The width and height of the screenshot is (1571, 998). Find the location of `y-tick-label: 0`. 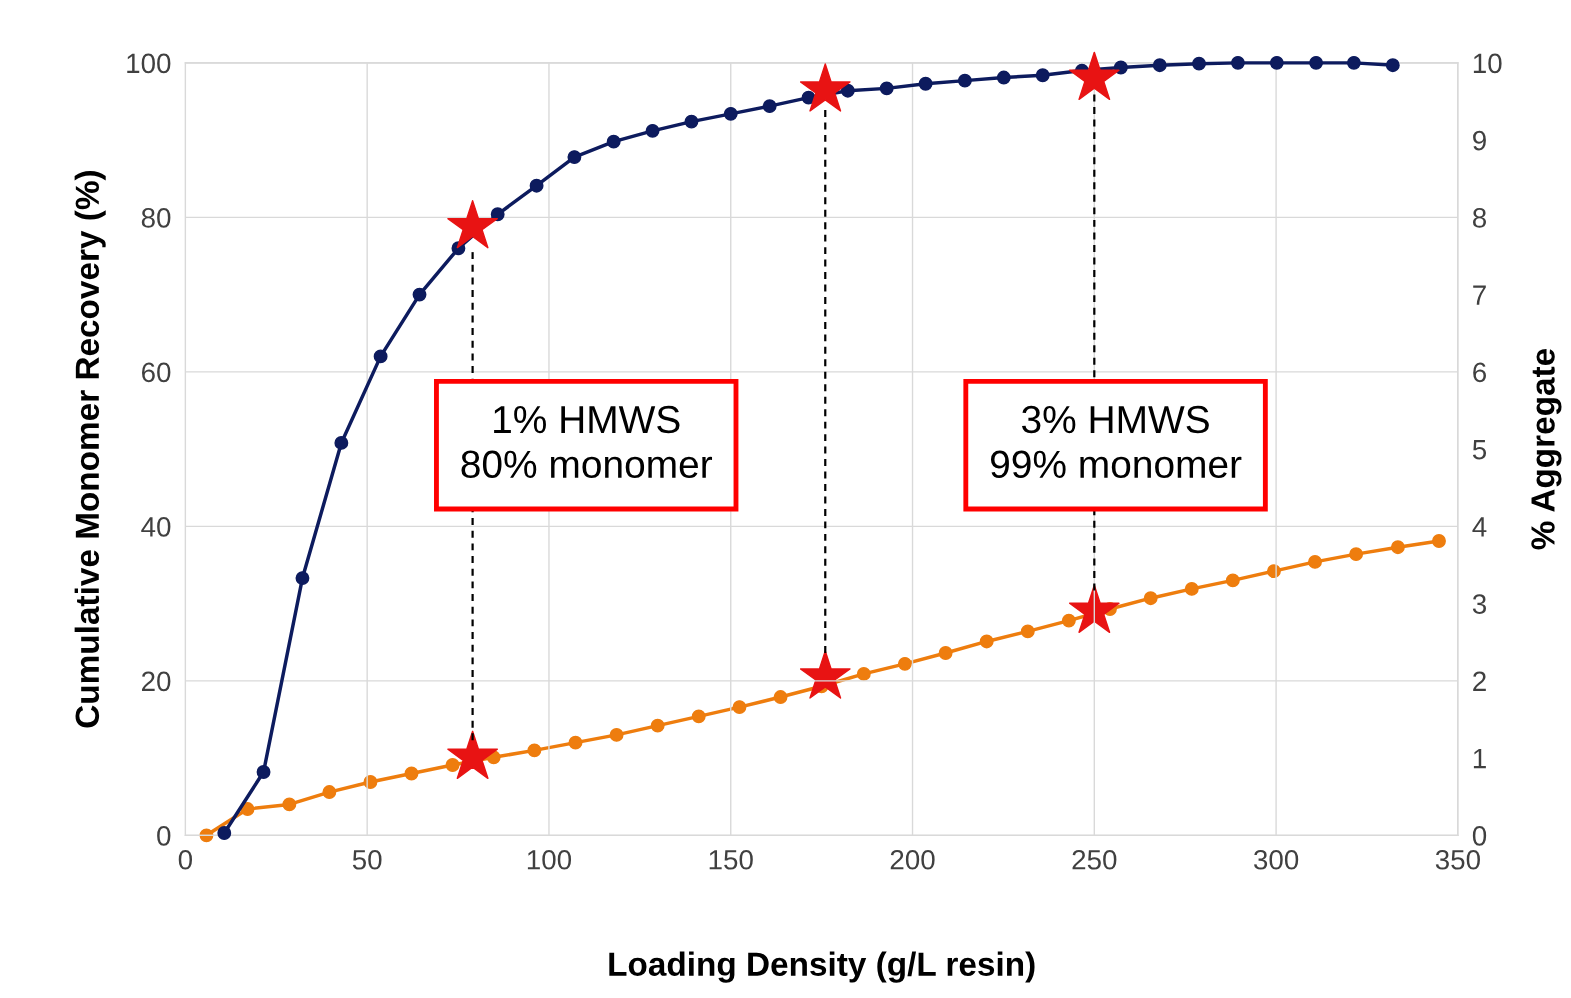

y-tick-label: 0 is located at coordinates (164, 835).